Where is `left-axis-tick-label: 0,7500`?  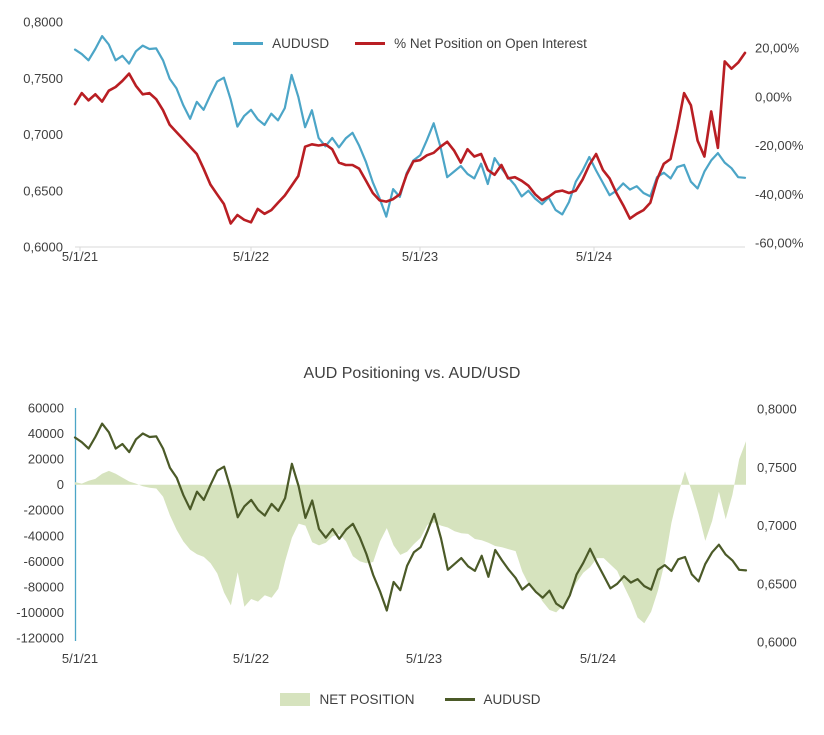
left-axis-tick-label: 0,7500 is located at coordinates (43, 78).